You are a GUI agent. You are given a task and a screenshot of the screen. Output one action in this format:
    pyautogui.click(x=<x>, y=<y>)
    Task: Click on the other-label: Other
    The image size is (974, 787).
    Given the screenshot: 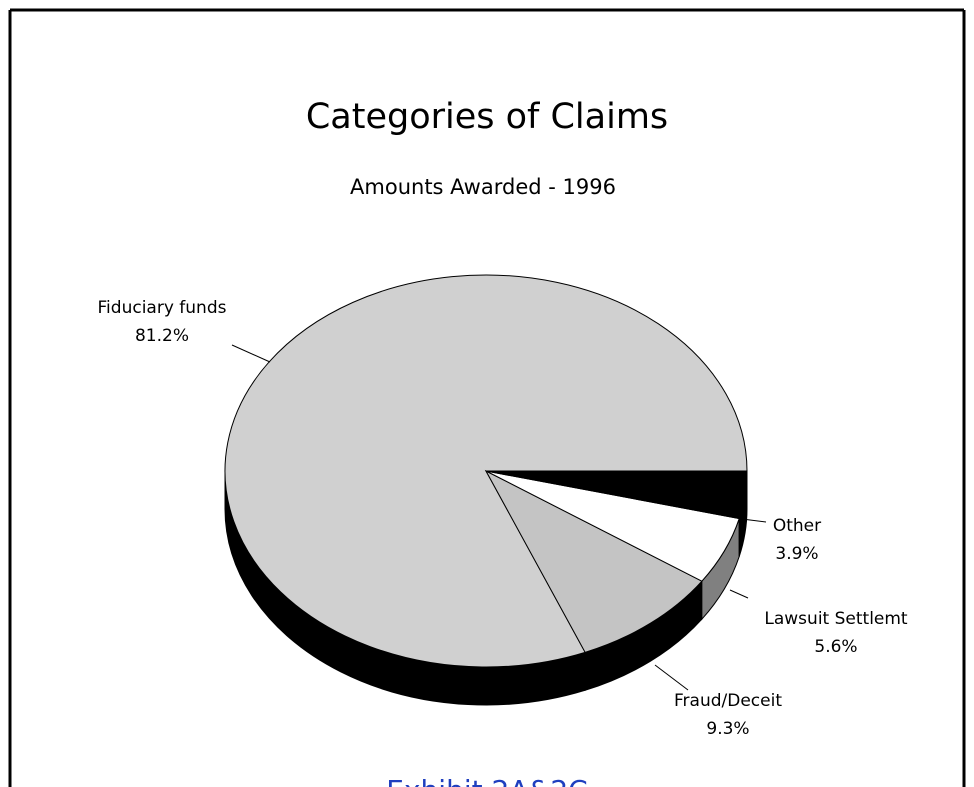 What is the action you would take?
    pyautogui.click(x=797, y=526)
    